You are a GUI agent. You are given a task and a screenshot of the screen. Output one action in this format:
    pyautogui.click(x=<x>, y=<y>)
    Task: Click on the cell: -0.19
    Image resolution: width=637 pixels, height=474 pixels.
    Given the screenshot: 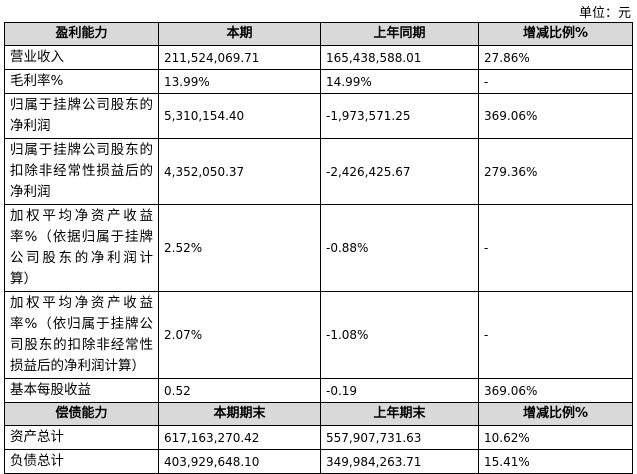 What is the action you would take?
    pyautogui.click(x=399, y=390)
    